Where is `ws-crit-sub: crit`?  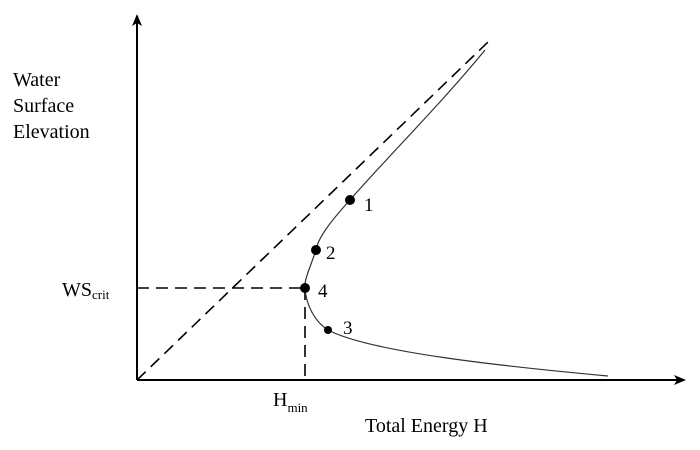
ws-crit-sub: crit is located at coordinates (101, 294).